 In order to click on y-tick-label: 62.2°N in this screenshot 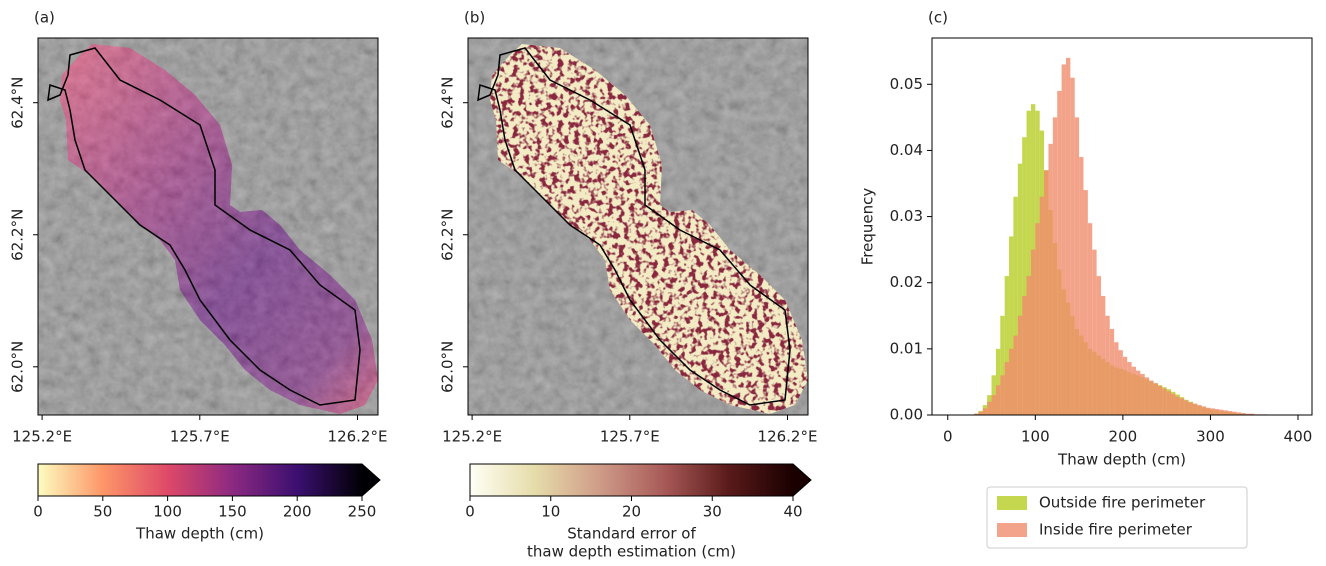, I will do `click(448, 235)`.